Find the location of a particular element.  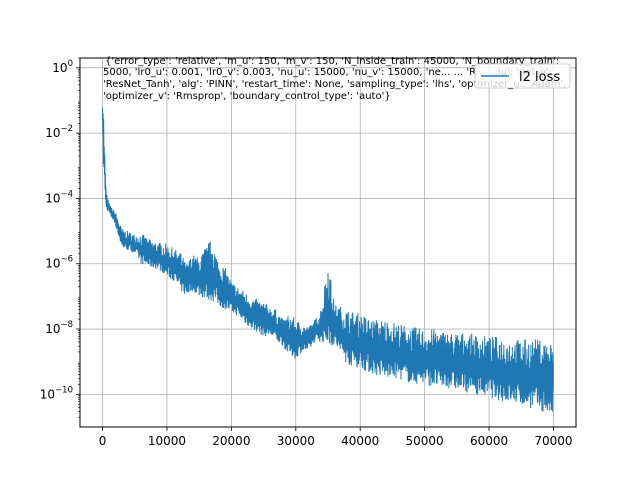

x-tick-label: 60000 is located at coordinates (489, 441).